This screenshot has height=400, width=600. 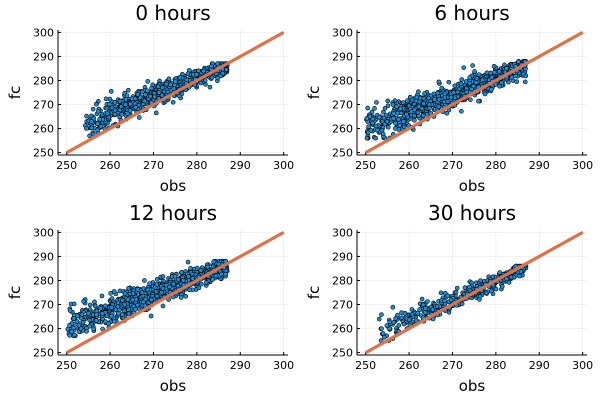 What do you see at coordinates (452, 365) in the screenshot?
I see `x-tick-label: 270` at bounding box center [452, 365].